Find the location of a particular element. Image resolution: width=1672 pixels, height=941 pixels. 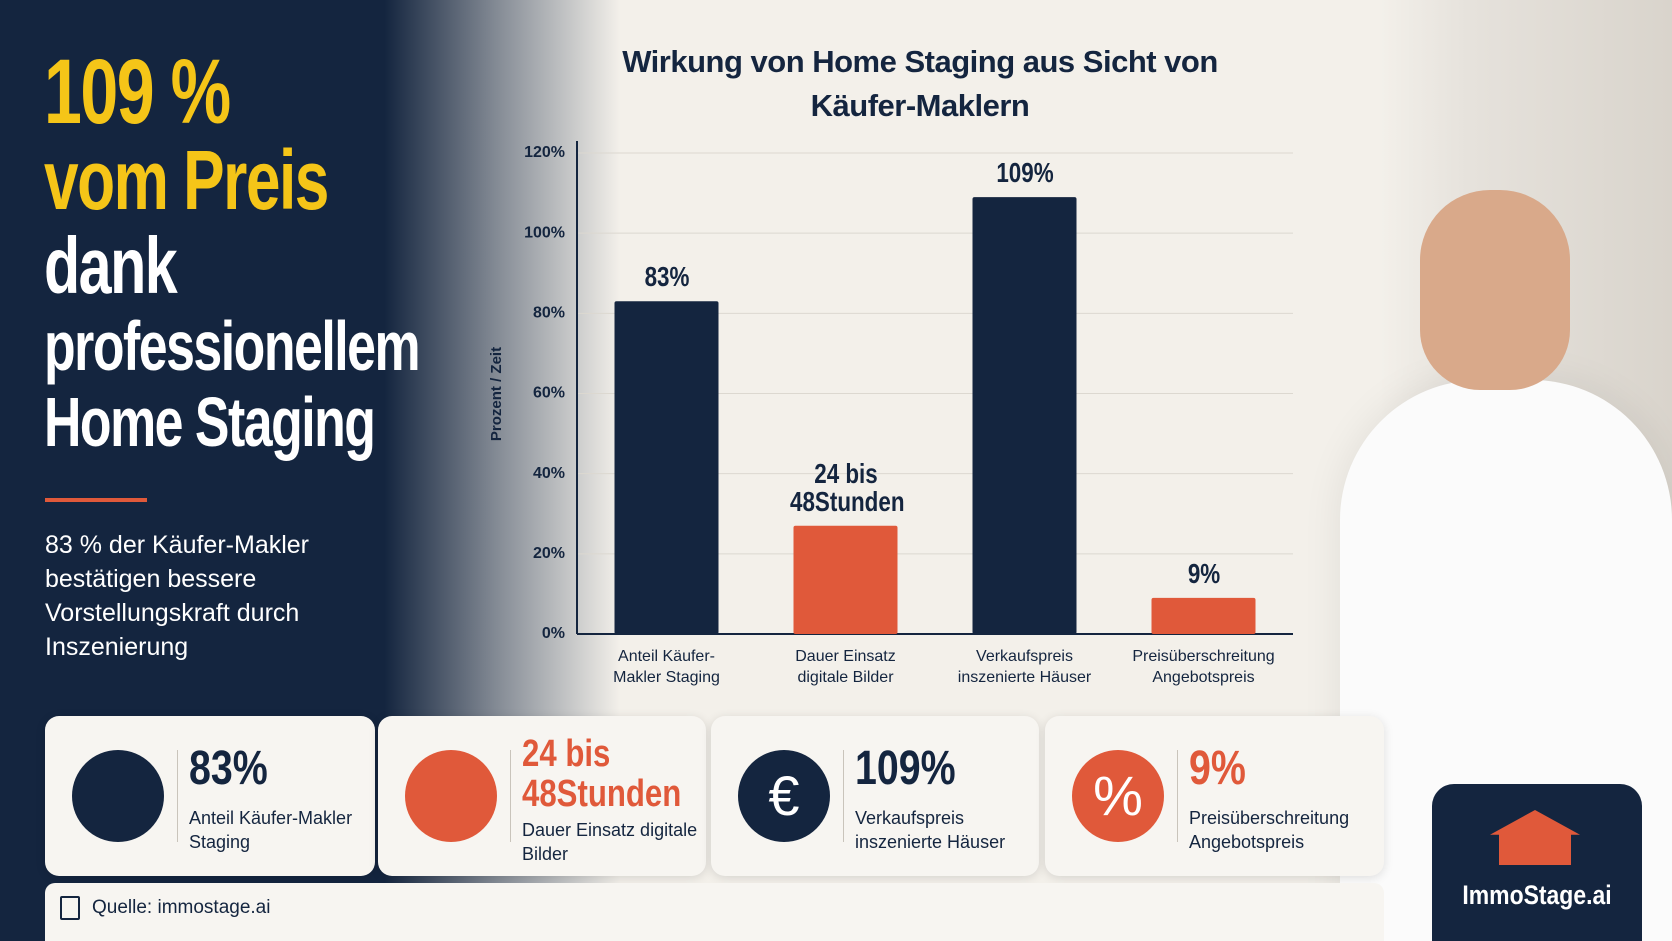

logo-text: ImmoStage.ai is located at coordinates (1537, 895).